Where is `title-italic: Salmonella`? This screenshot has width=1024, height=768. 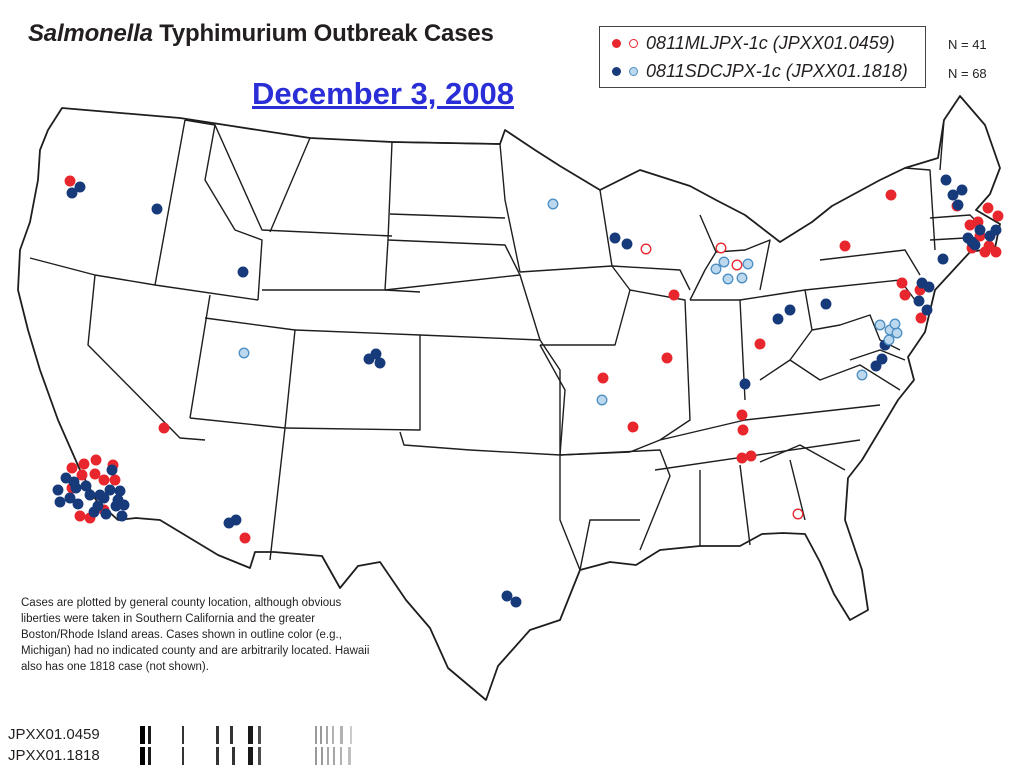 title-italic: Salmonella is located at coordinates (90, 33).